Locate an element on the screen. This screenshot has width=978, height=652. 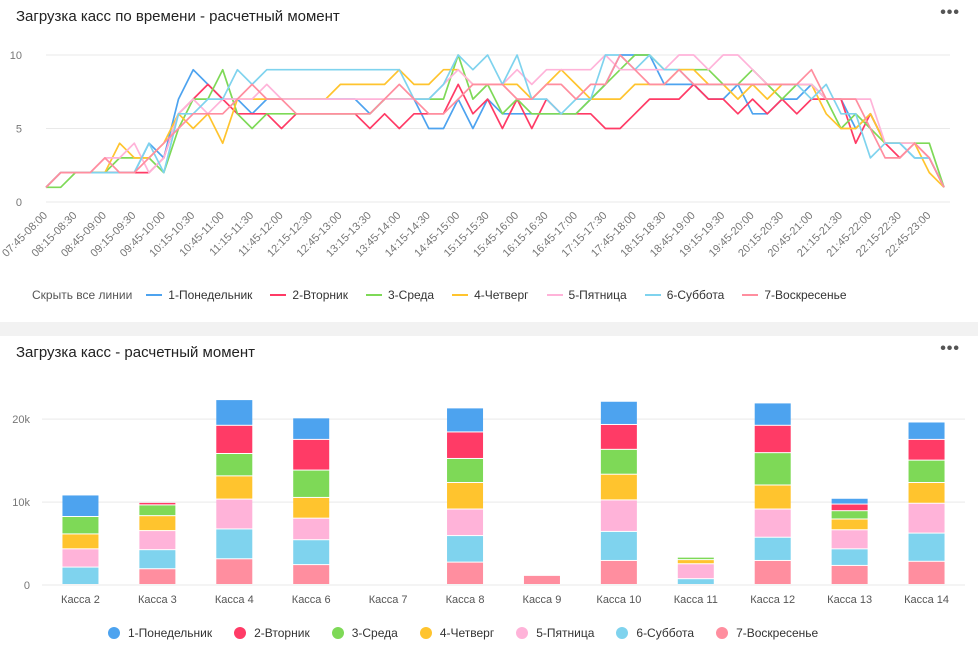
bar-segment-касса-12-3 is located at coordinates (772, 469).